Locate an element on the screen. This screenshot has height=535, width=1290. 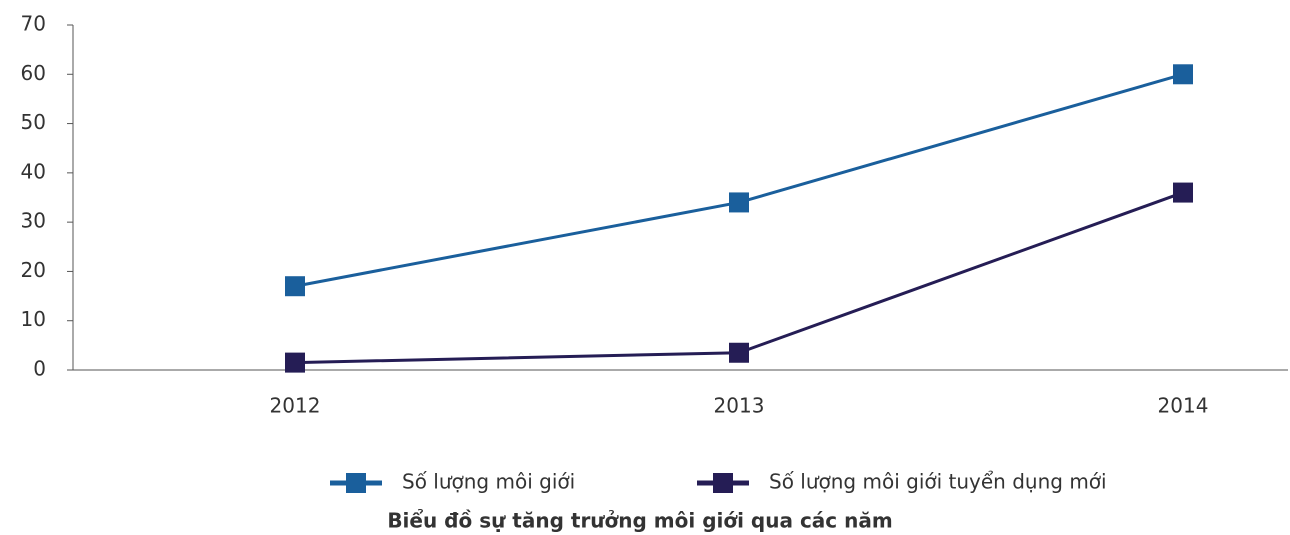
y-tick-label: 30 is located at coordinates (33, 221).